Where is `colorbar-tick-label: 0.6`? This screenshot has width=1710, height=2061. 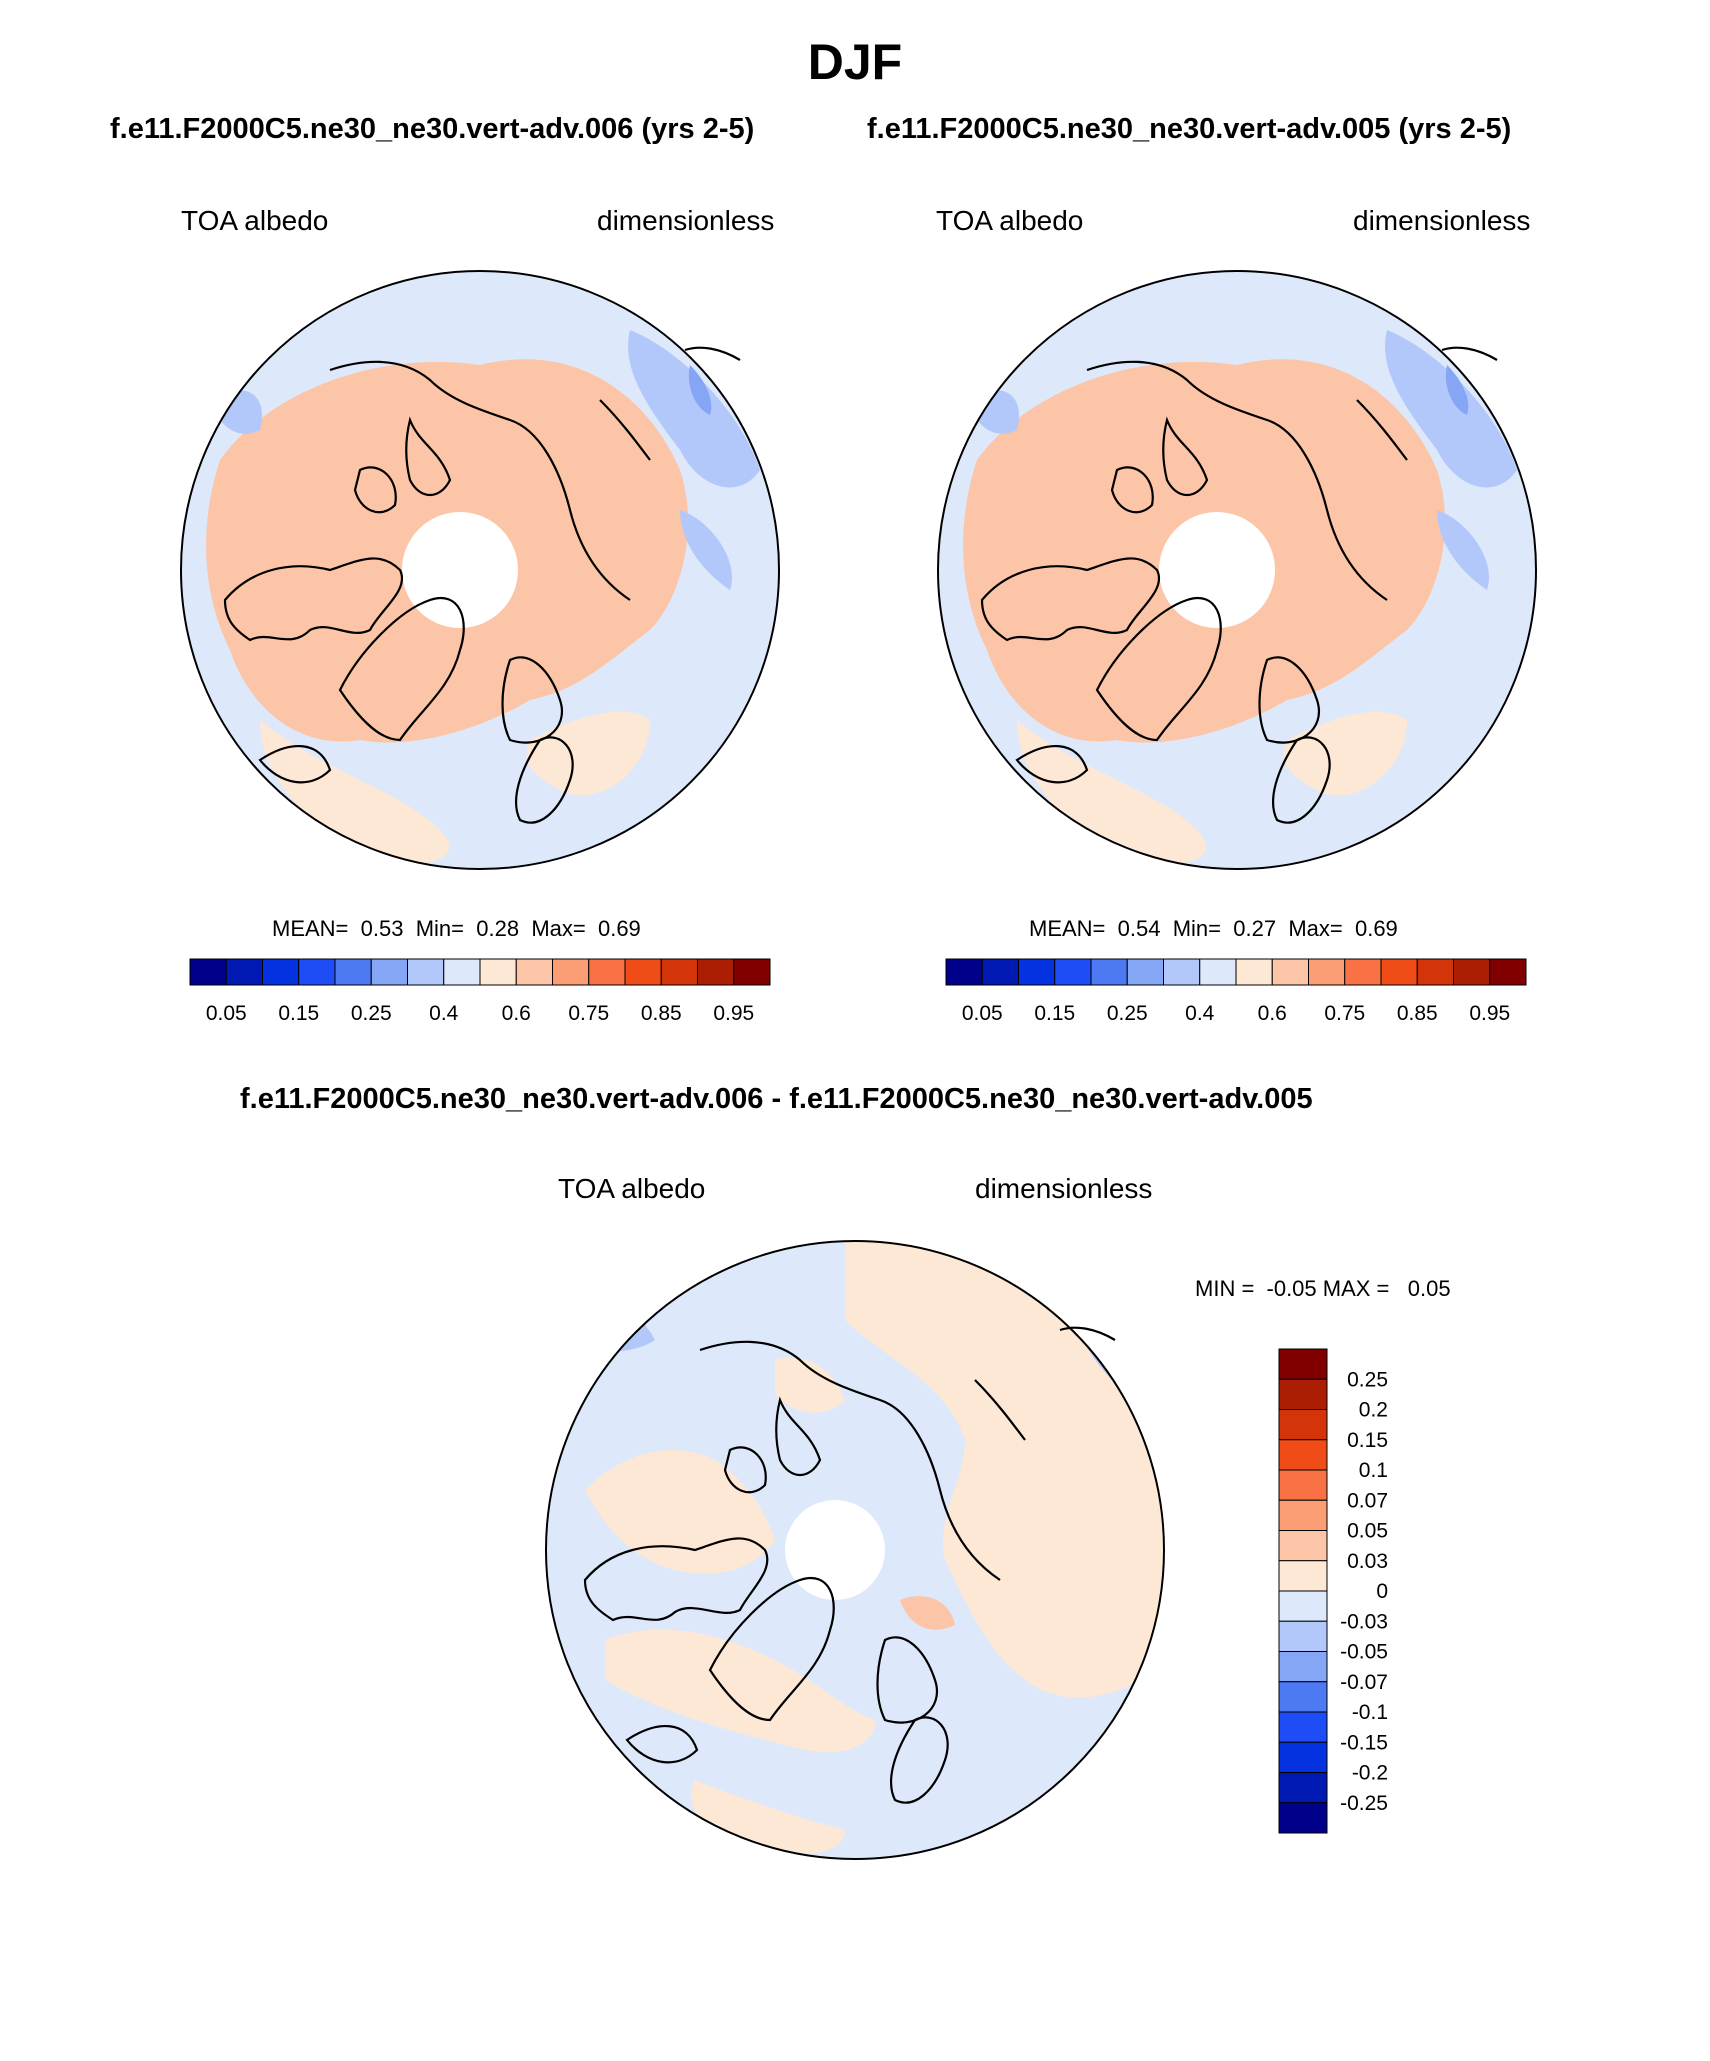 colorbar-tick-label: 0.6 is located at coordinates (516, 1013).